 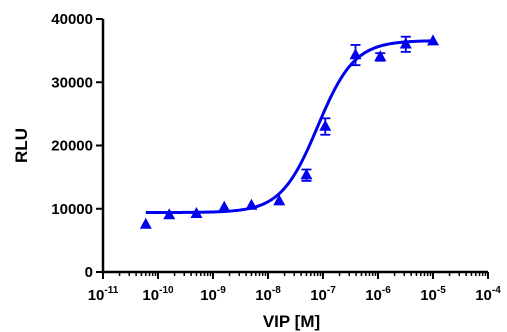 What do you see at coordinates (158, 294) in the screenshot?
I see `x-tick-label: 10⁻¹⁰` at bounding box center [158, 294].